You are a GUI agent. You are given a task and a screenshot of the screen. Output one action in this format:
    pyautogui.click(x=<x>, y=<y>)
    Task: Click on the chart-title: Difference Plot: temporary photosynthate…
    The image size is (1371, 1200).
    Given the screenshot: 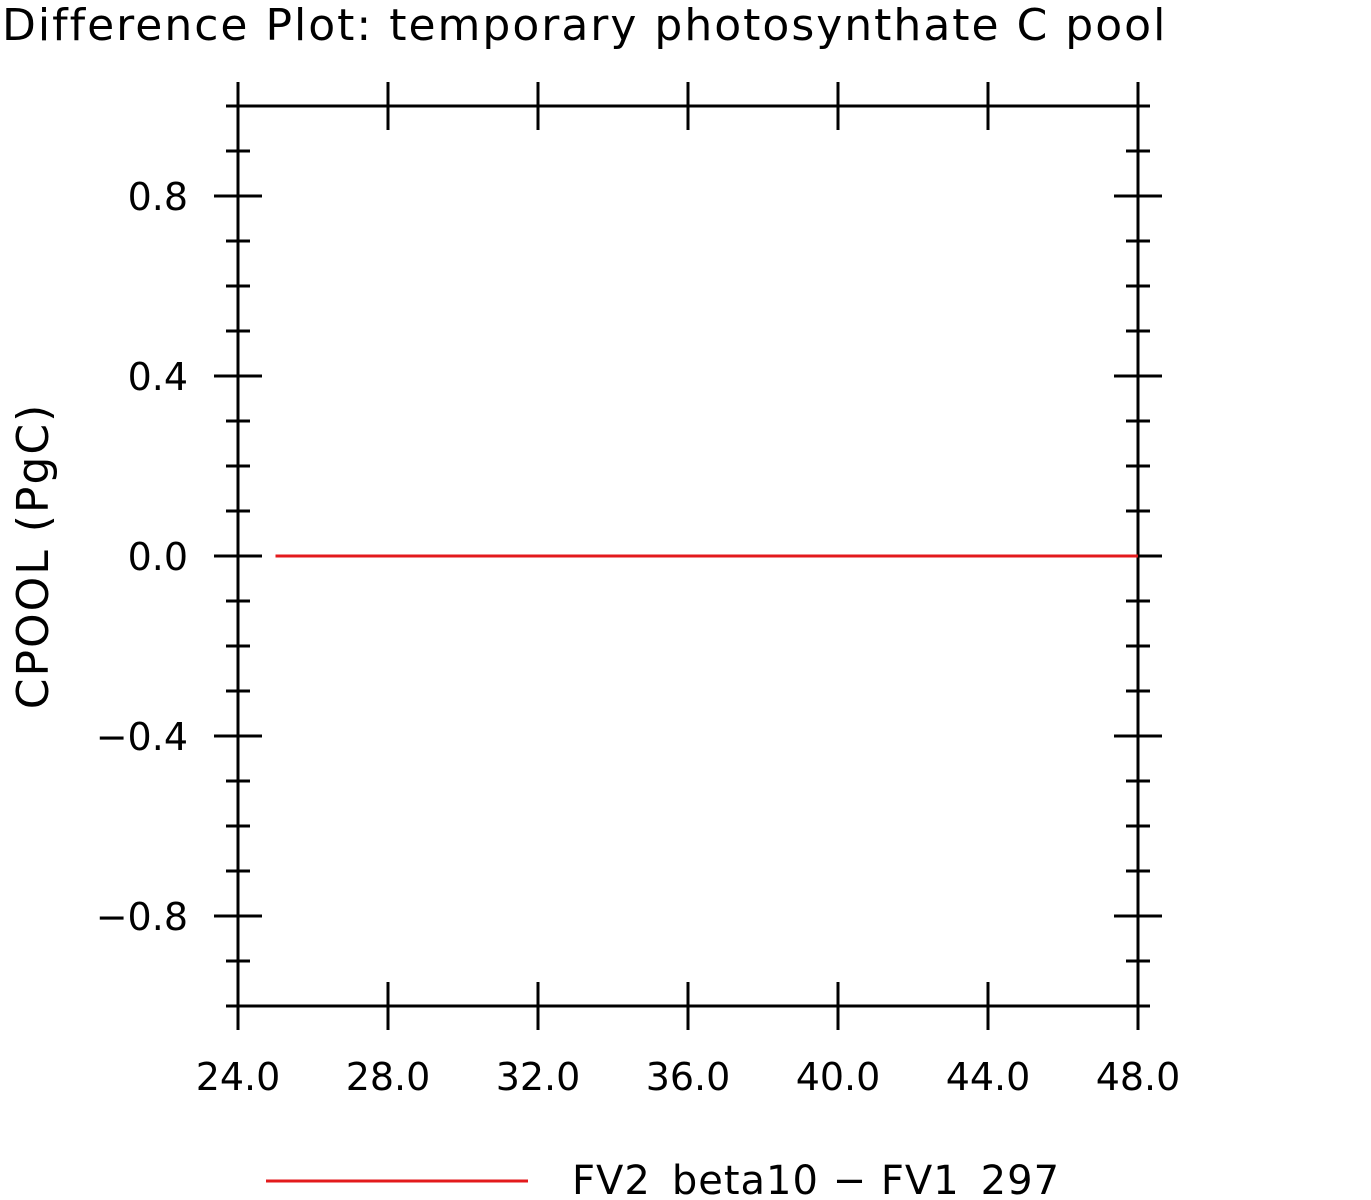 What is the action you would take?
    pyautogui.click(x=584, y=25)
    